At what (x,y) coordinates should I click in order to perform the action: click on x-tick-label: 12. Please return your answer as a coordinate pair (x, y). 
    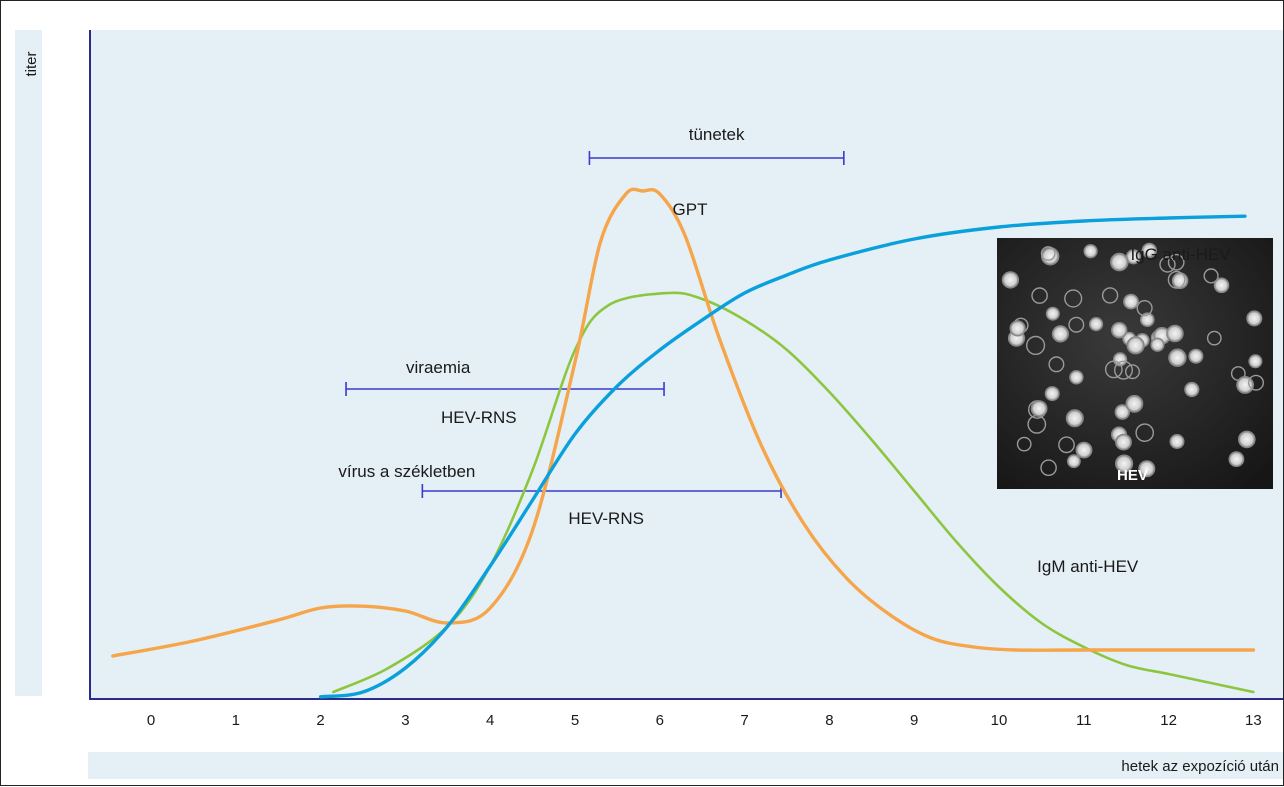
    Looking at the image, I should click on (1168, 720).